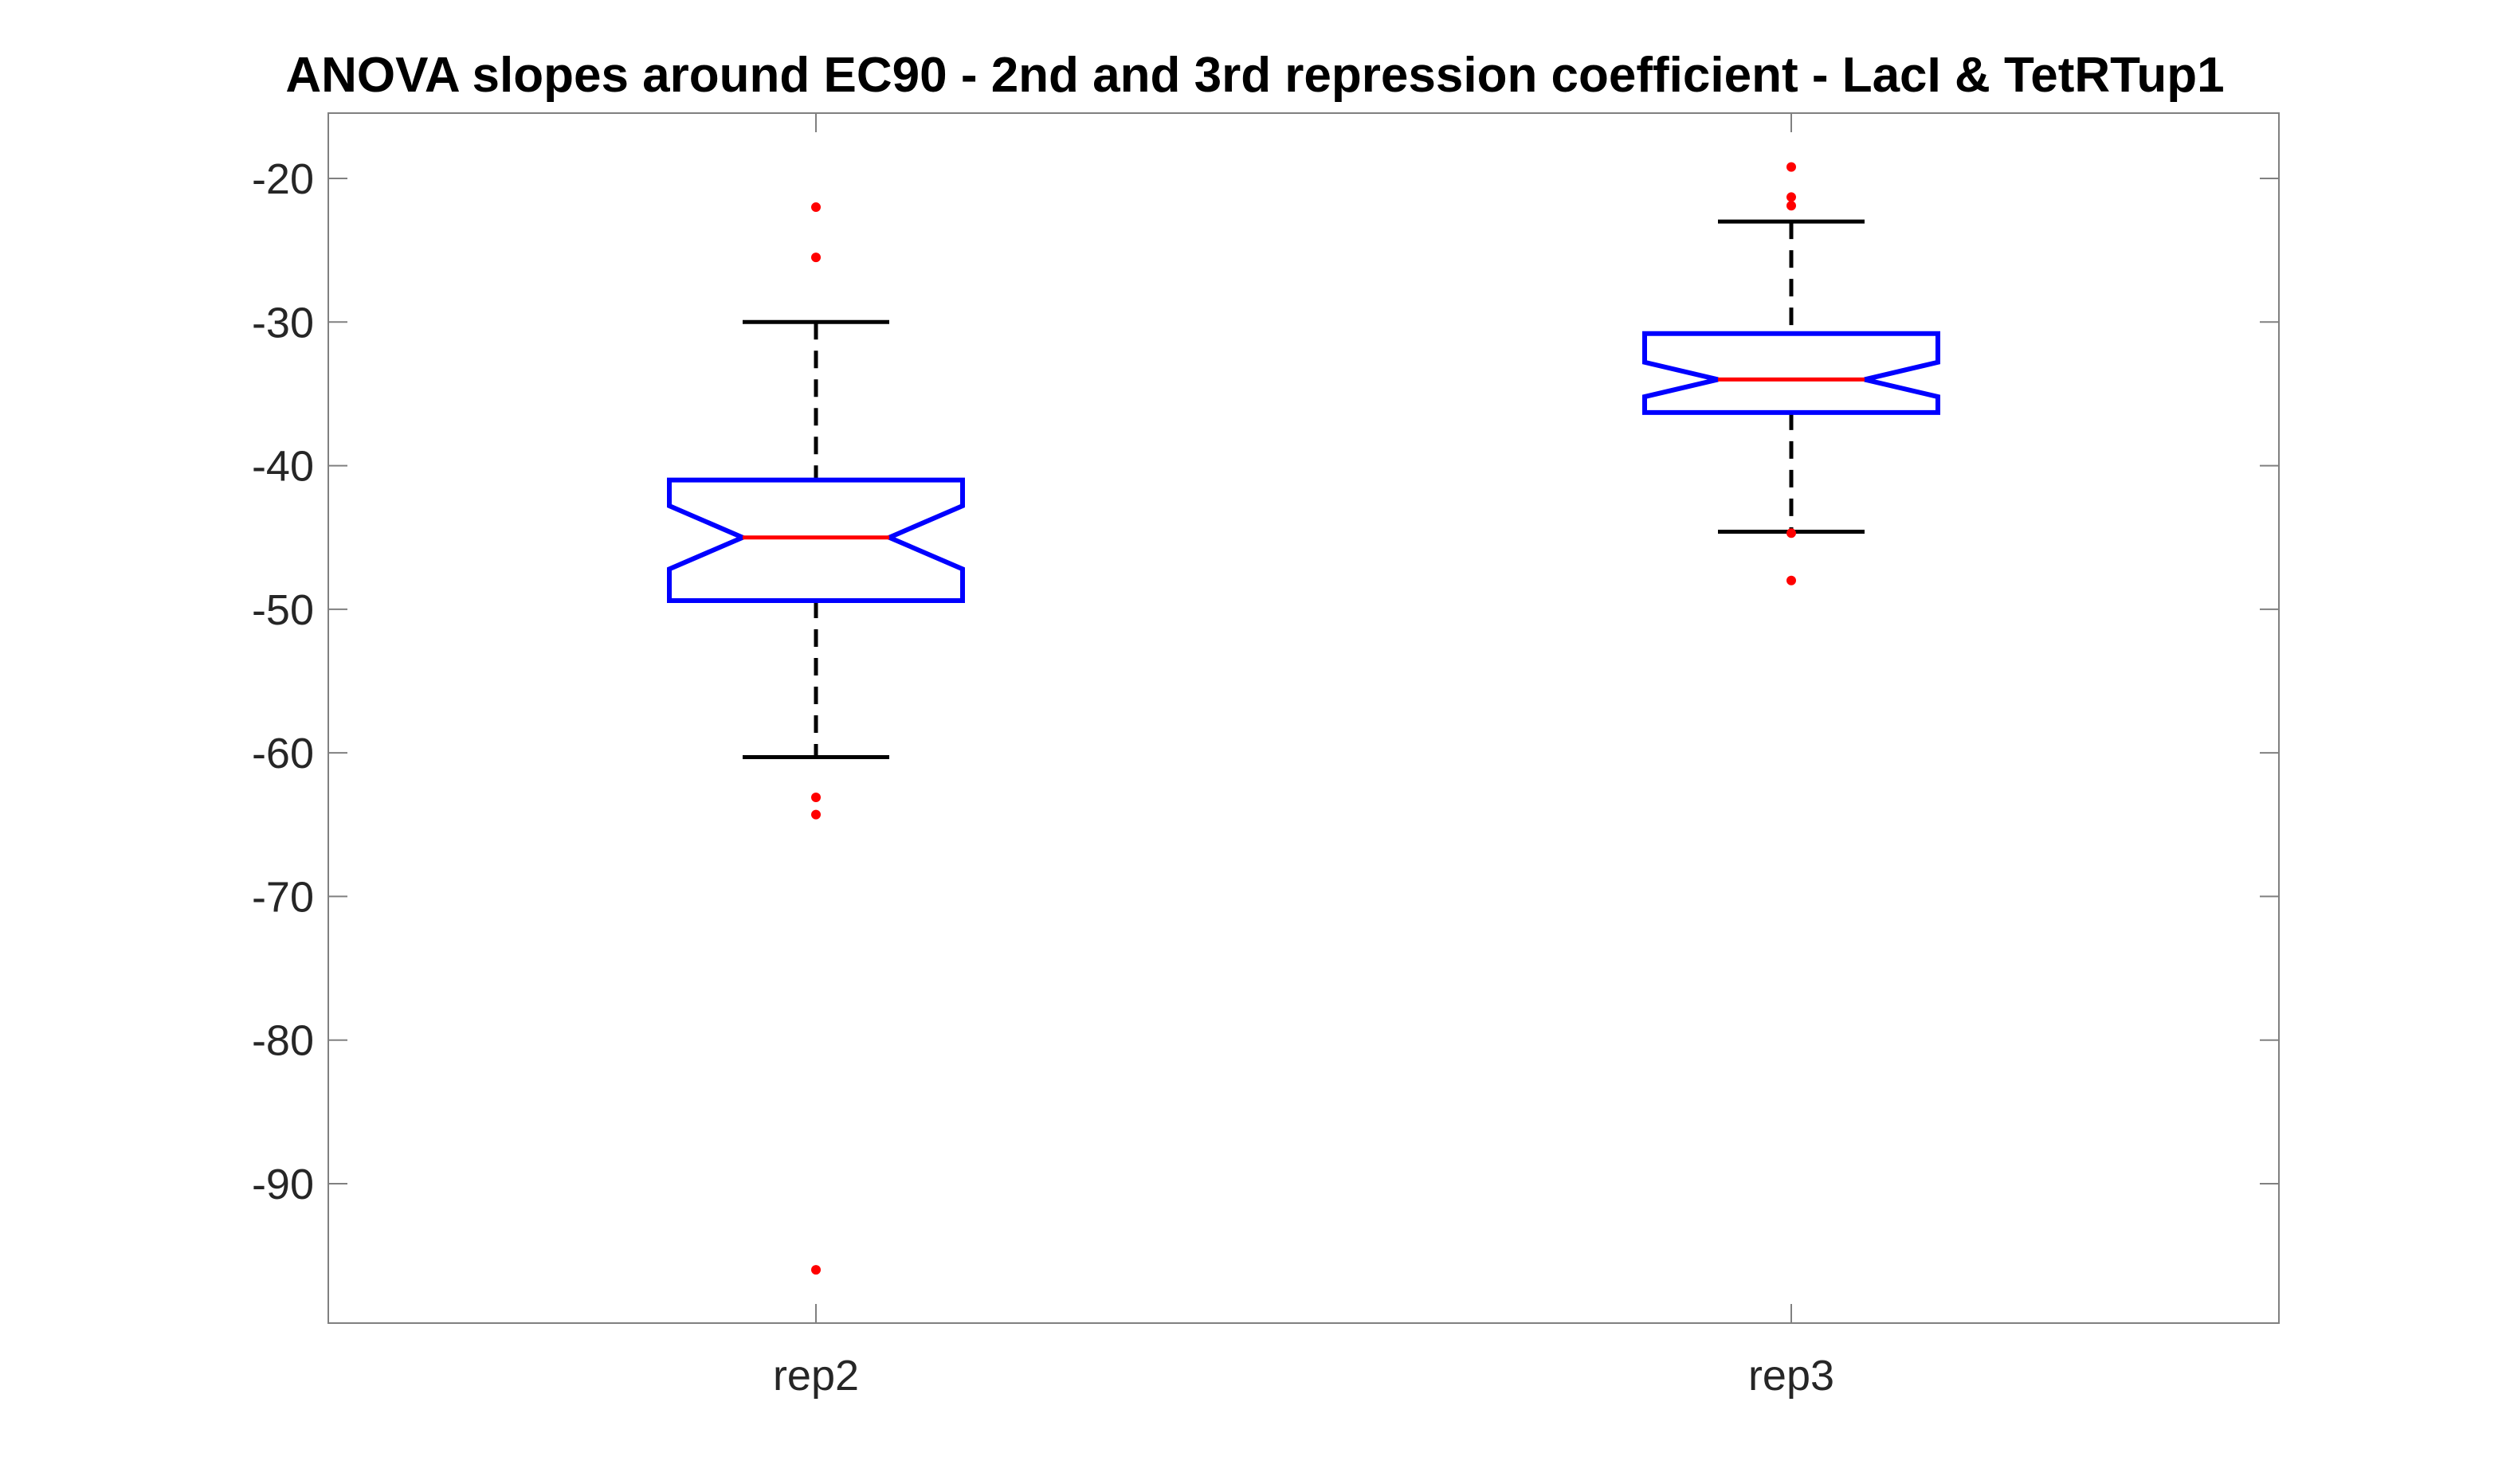  What do you see at coordinates (1791, 1376) in the screenshot?
I see `x-tick-label: rep3` at bounding box center [1791, 1376].